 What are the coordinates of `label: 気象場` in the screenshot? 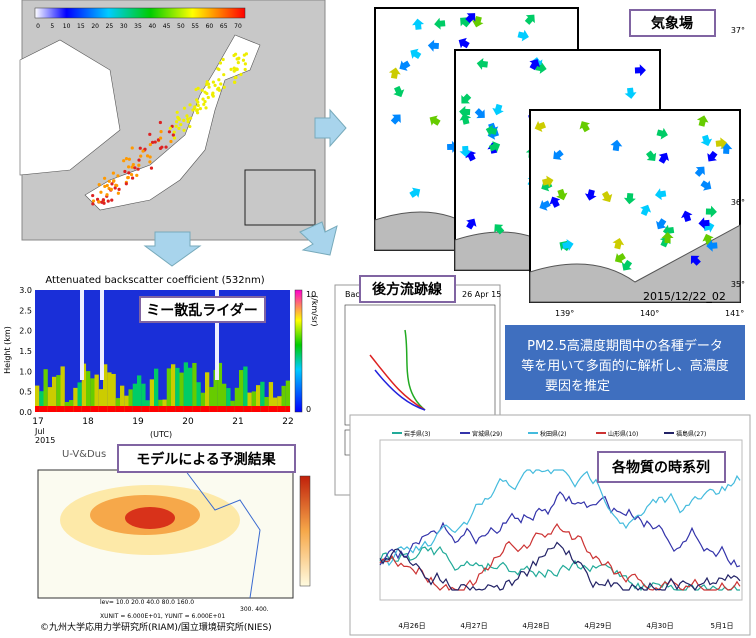 It's located at (672, 23).